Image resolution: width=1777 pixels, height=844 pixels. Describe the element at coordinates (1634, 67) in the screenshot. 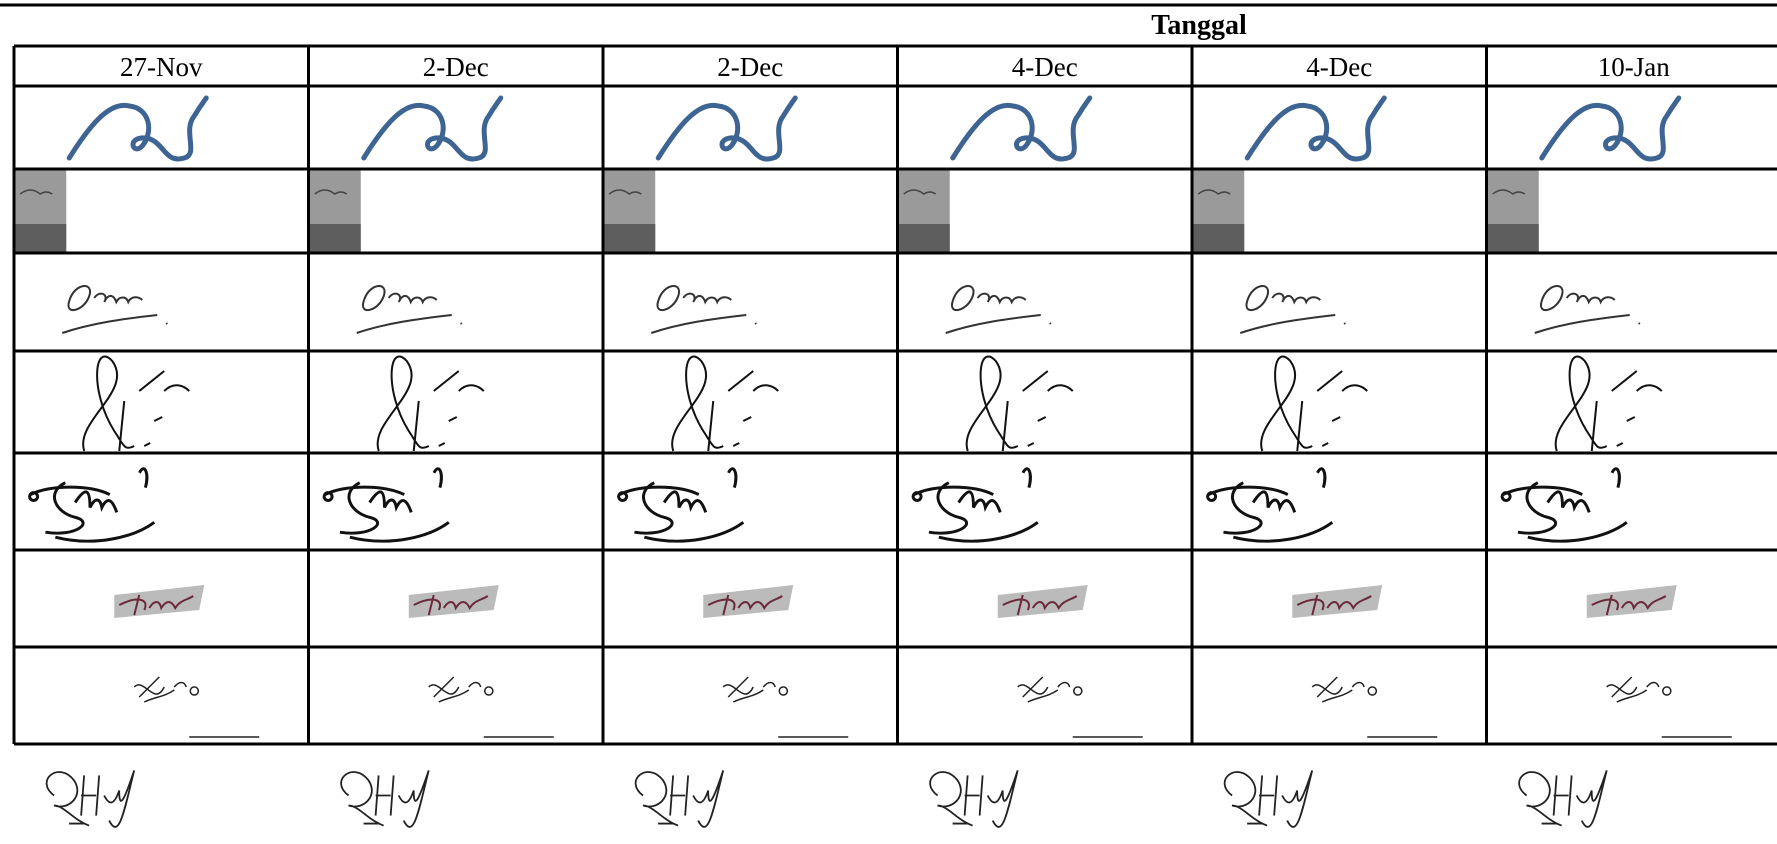

I see `column-date: 10-Jan` at that location.